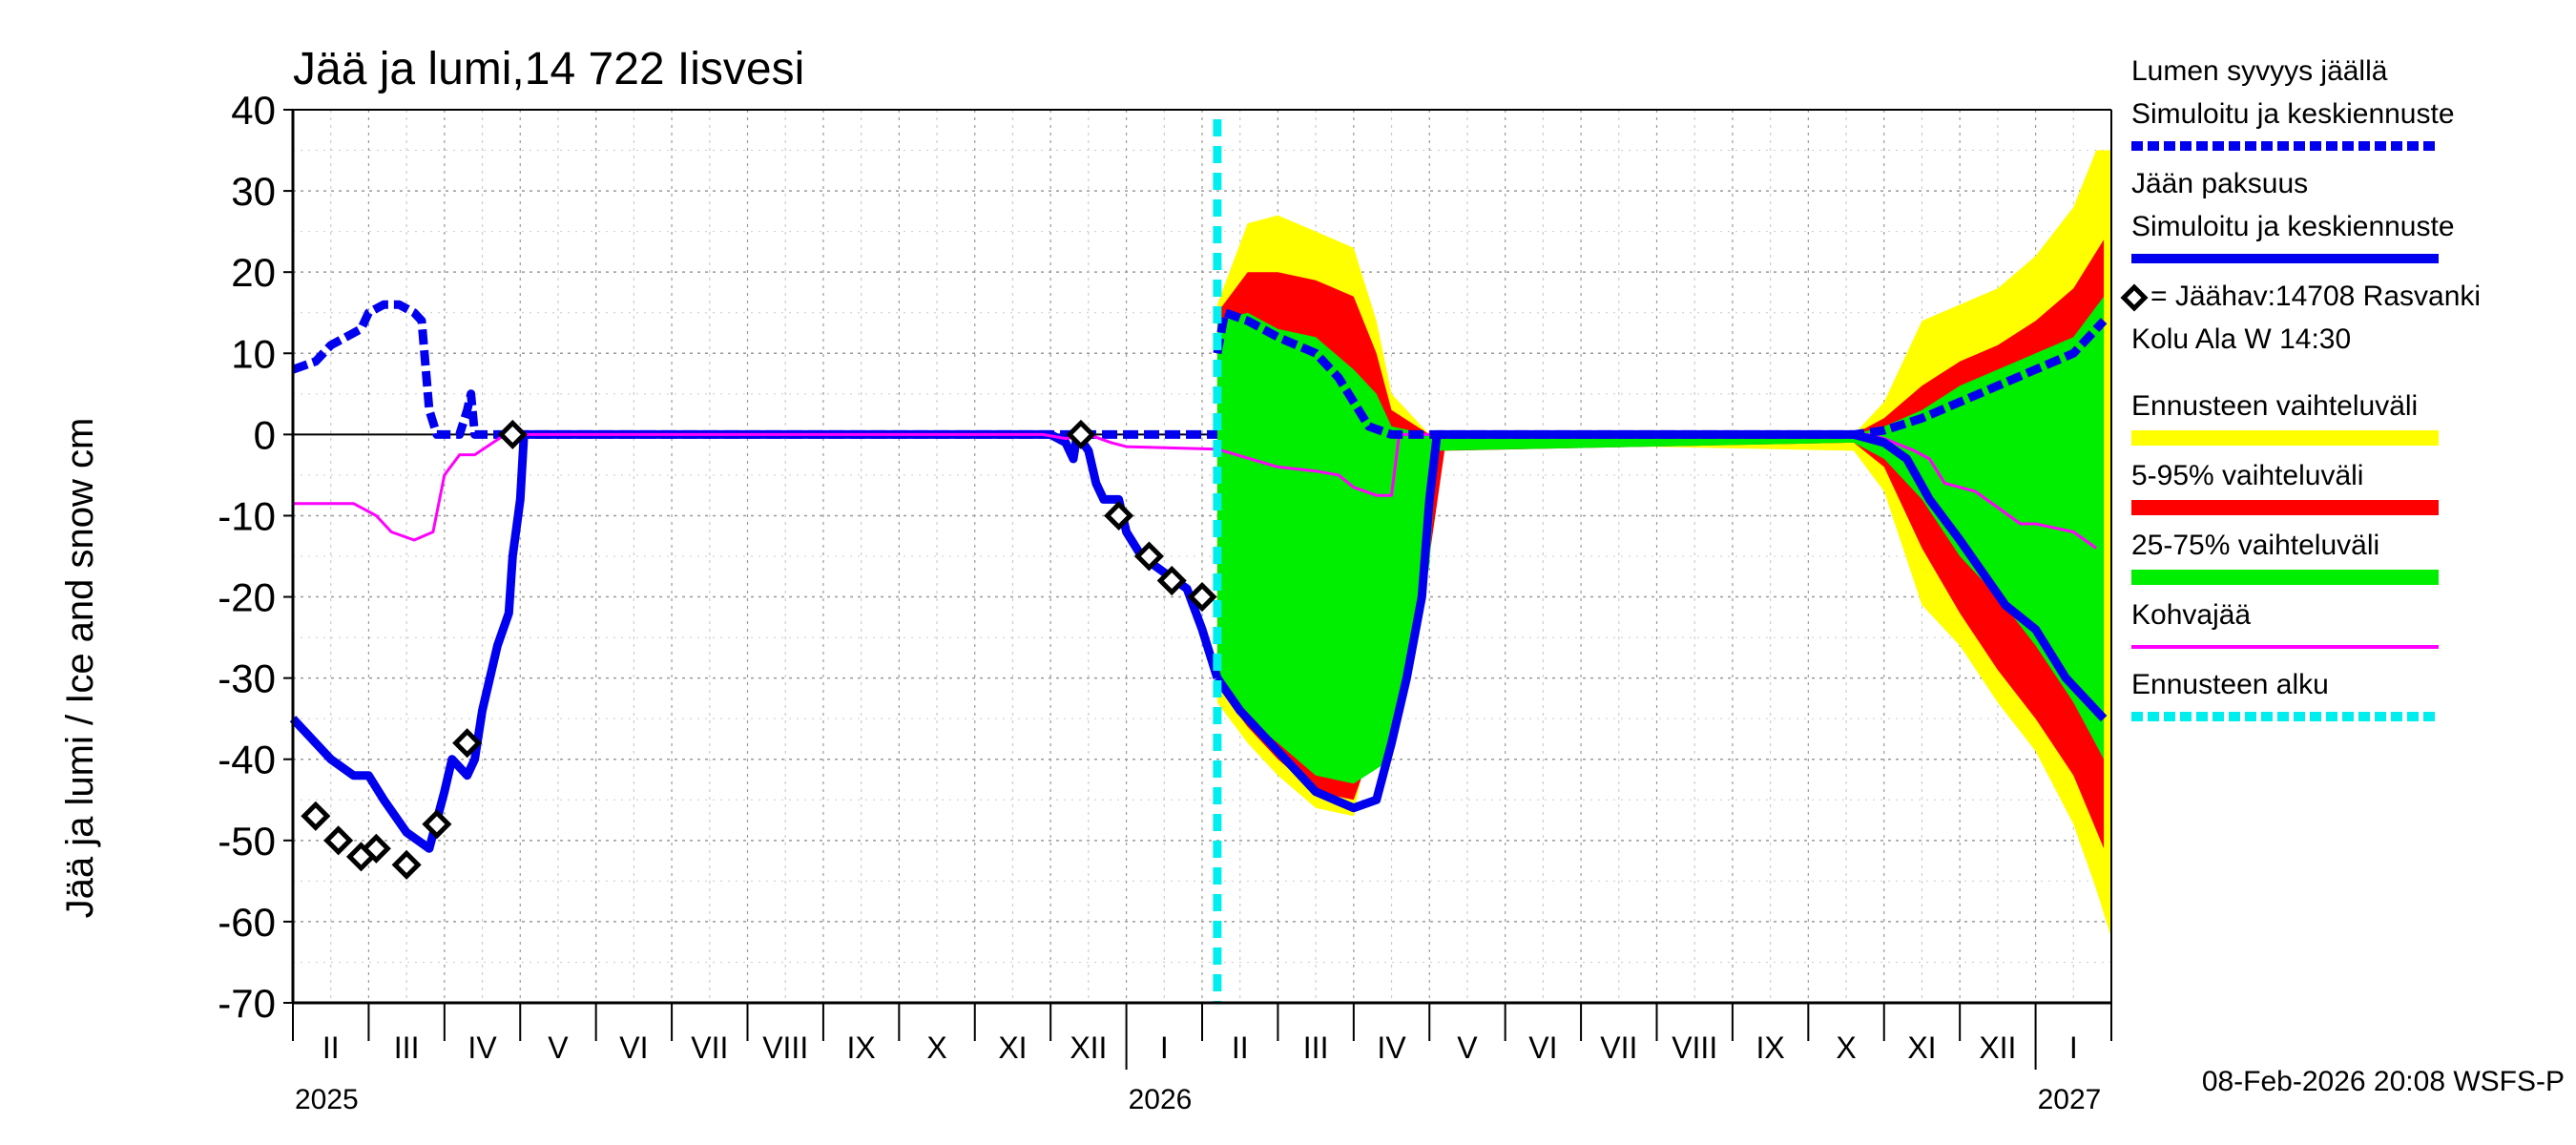 The image size is (2576, 1145). What do you see at coordinates (327, 1099) in the screenshot?
I see `year-label: 2025` at bounding box center [327, 1099].